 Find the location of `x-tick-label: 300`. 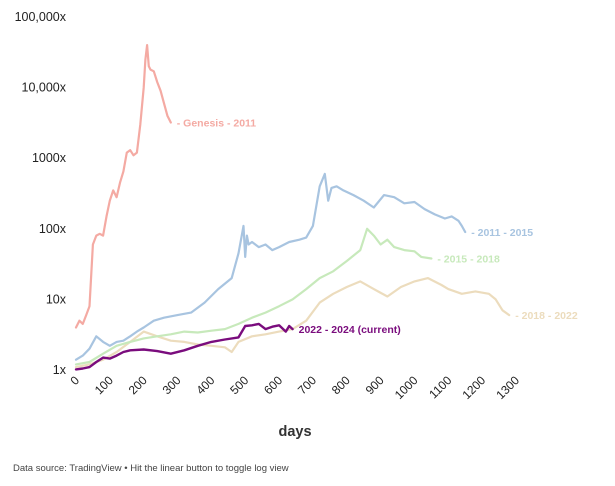

x-tick-label: 300 is located at coordinates (172, 385).